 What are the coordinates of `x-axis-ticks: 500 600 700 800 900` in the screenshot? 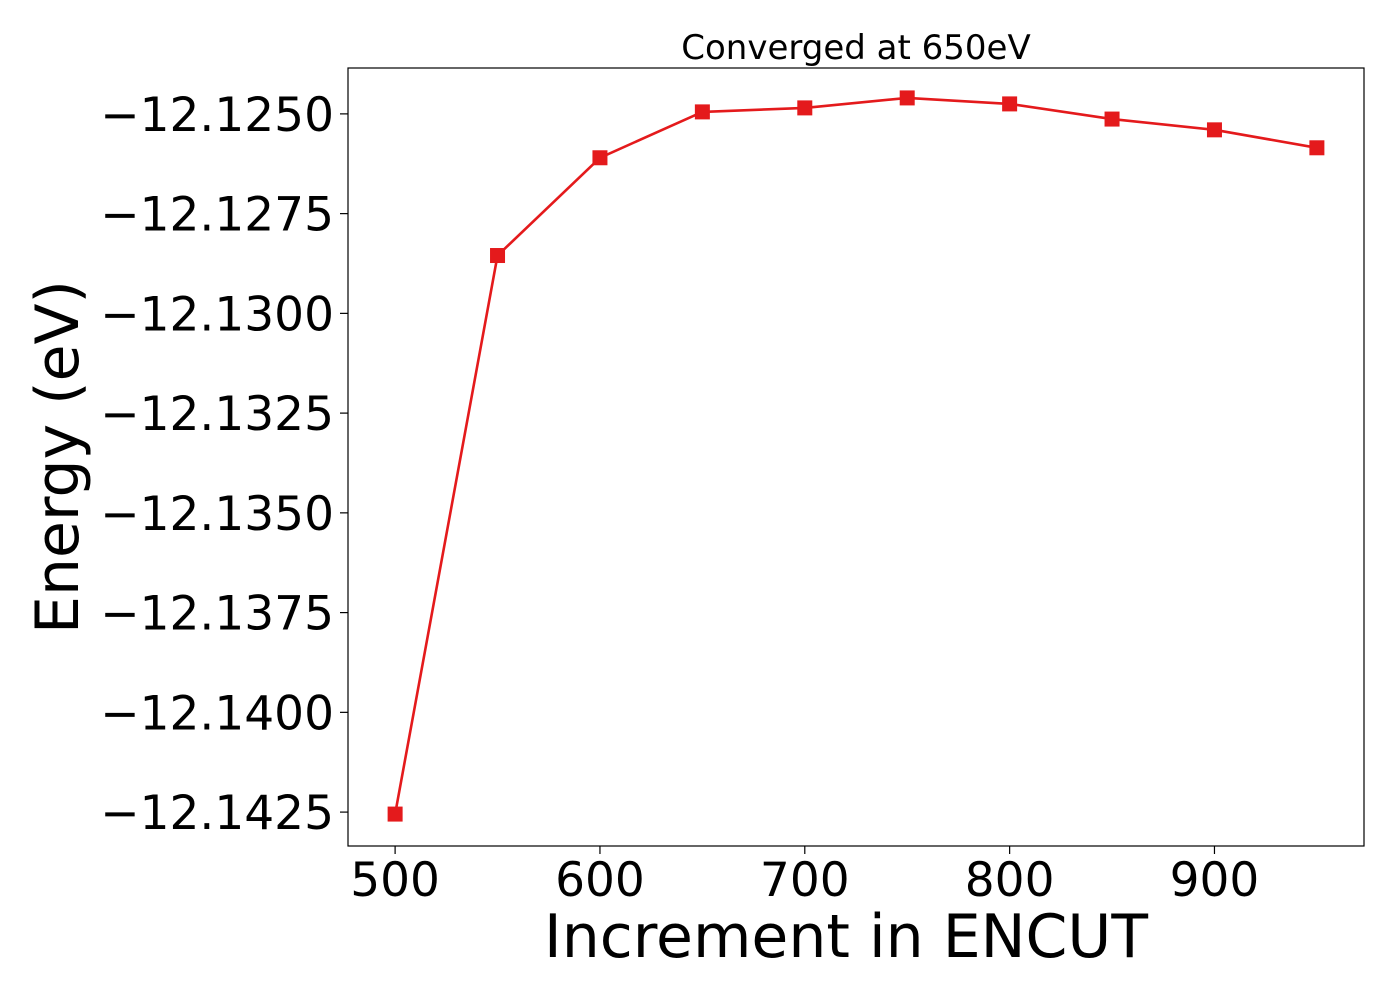 It's located at (804, 877).